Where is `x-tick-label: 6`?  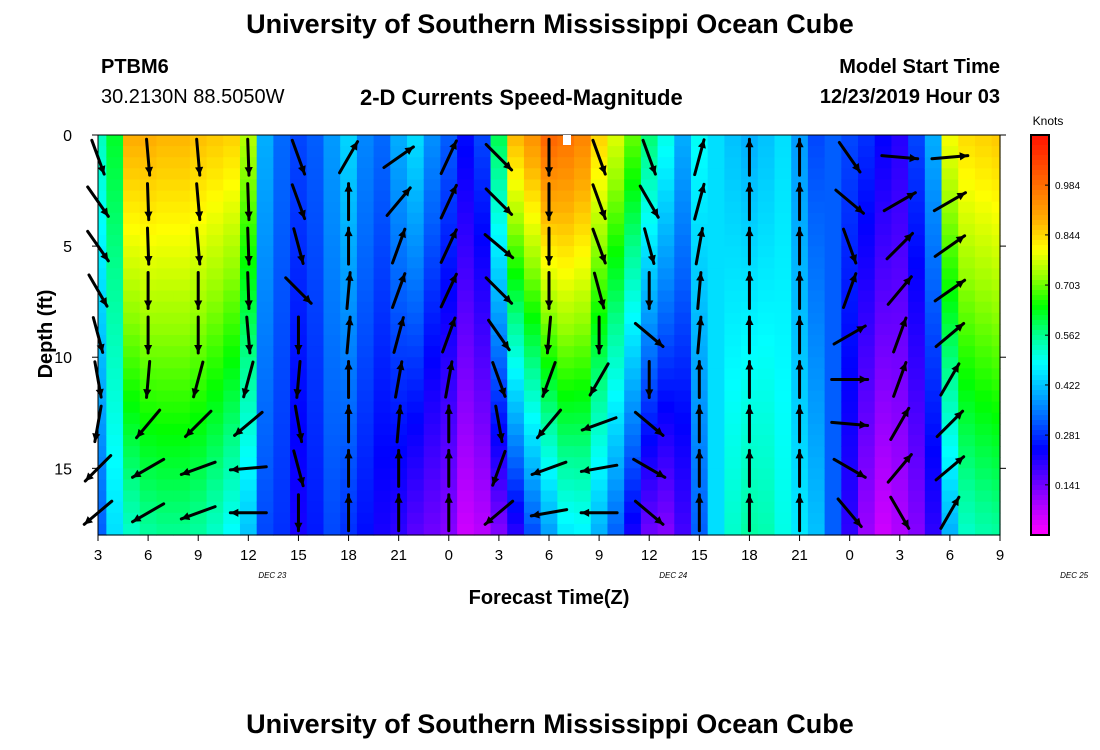 x-tick-label: 6 is located at coordinates (148, 555).